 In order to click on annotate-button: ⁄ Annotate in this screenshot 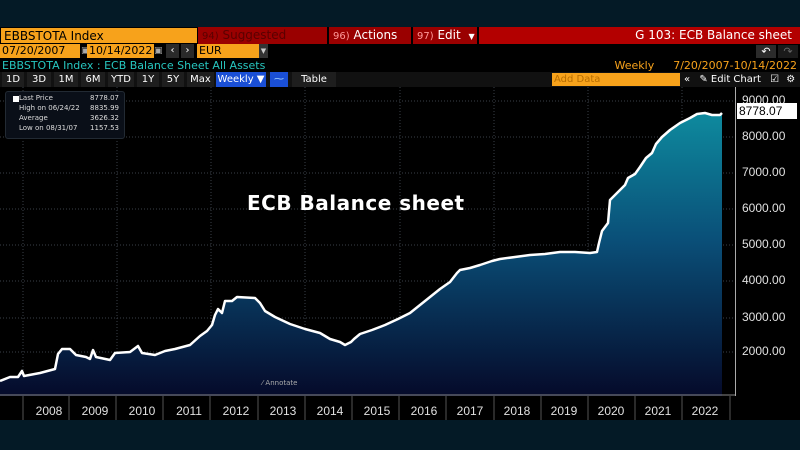, I will do `click(279, 383)`.